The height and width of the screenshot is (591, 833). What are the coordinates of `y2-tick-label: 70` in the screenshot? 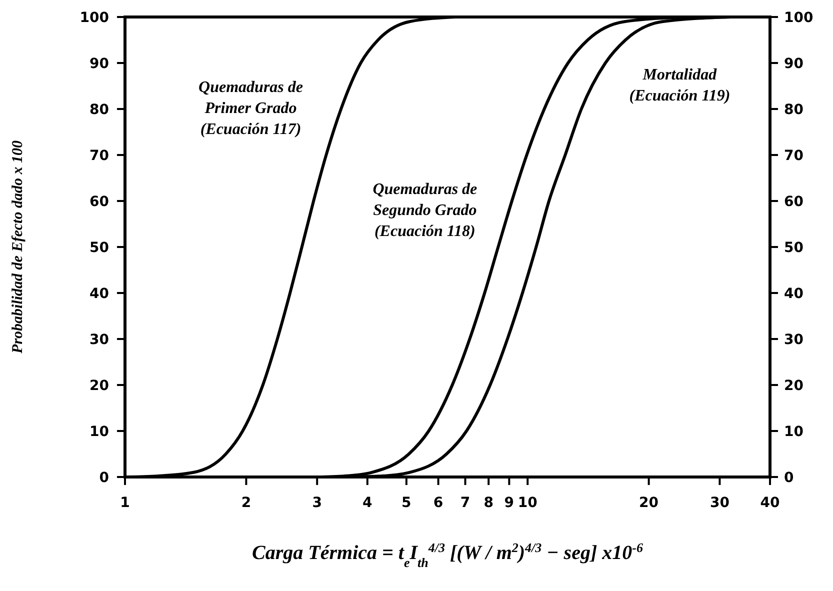 It's located at (794, 156).